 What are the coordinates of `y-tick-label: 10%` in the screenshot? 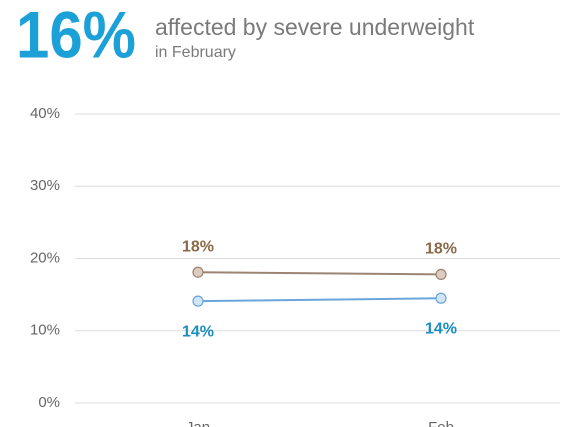 It's located at (45, 330).